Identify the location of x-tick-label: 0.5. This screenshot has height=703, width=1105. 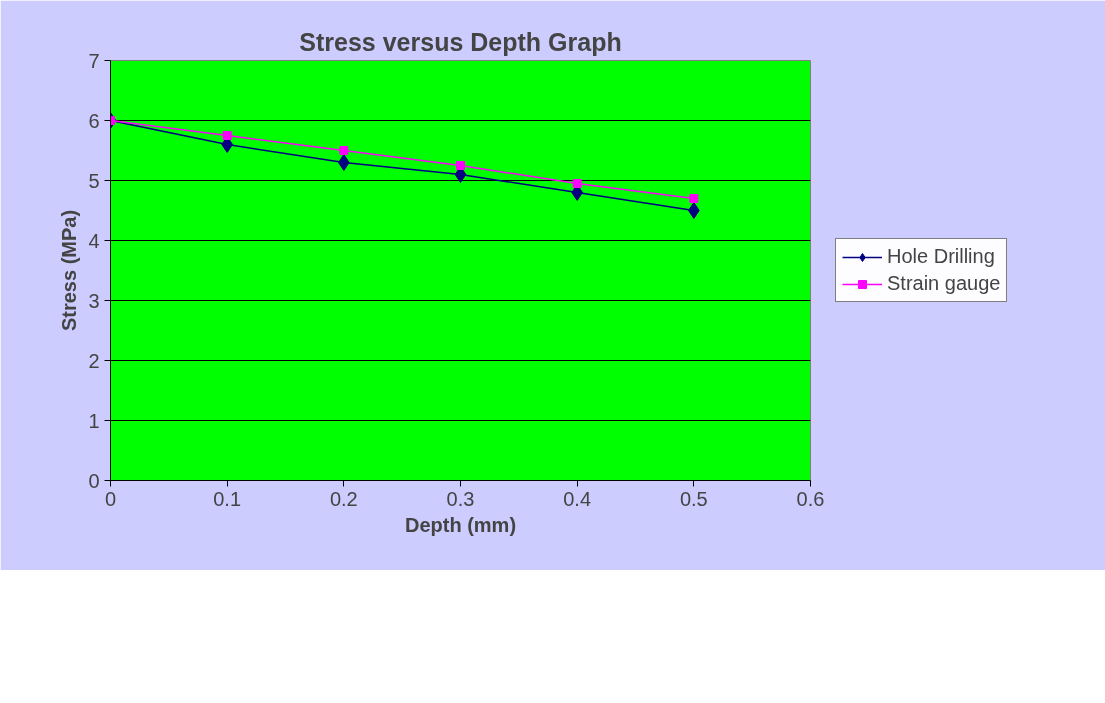
(693, 498).